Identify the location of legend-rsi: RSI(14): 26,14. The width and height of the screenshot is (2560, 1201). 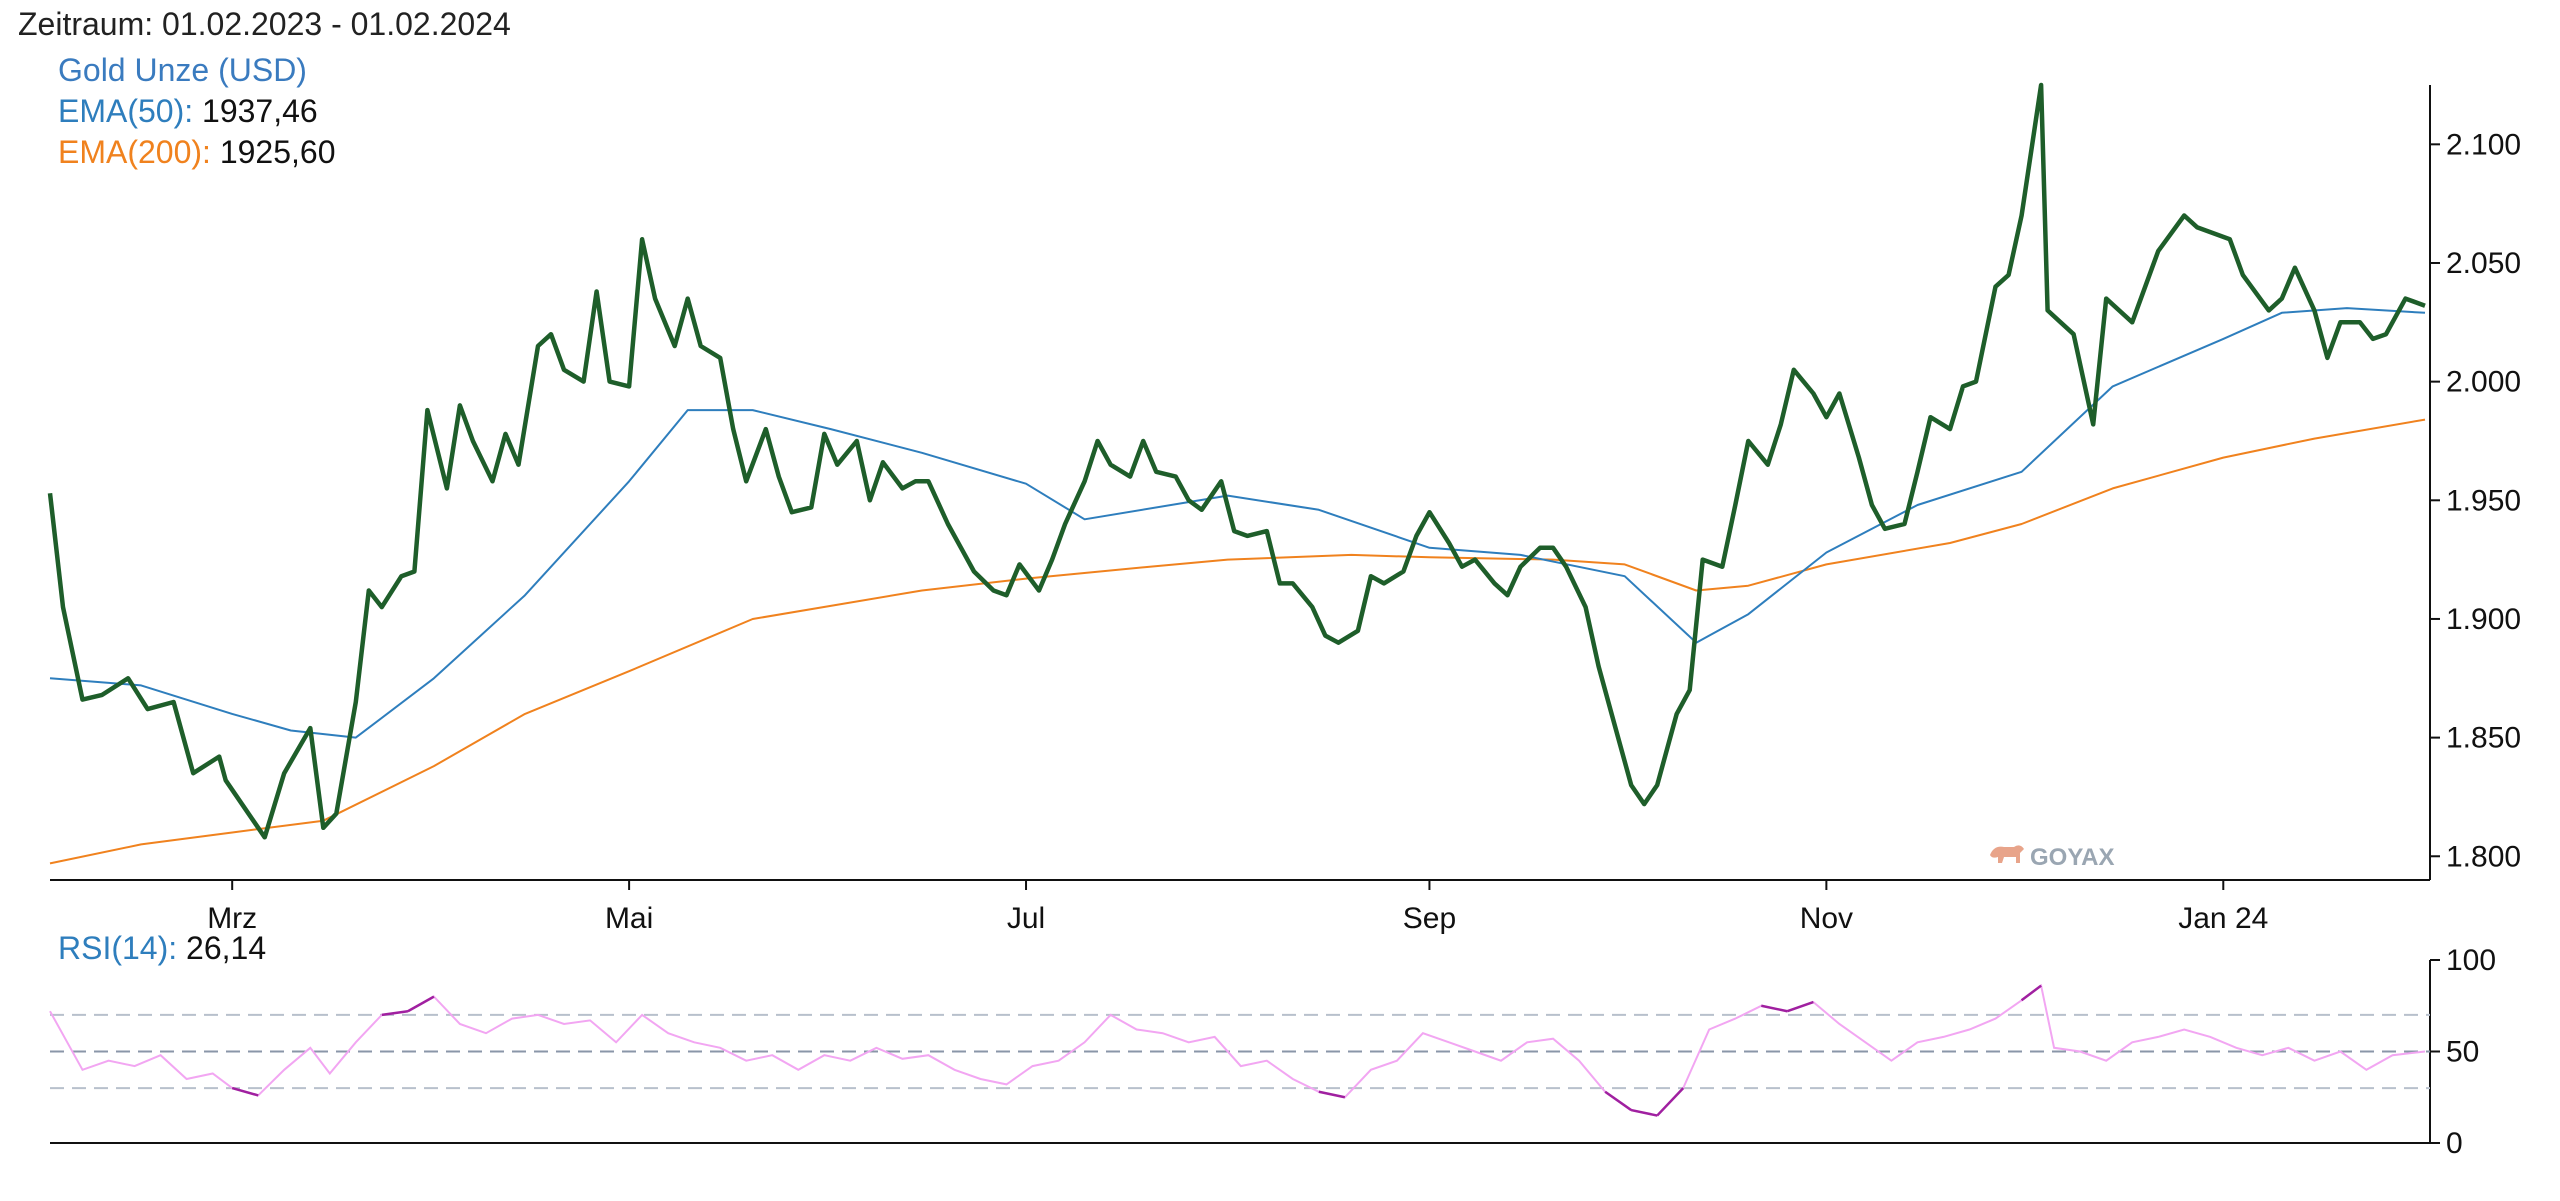
(162, 948).